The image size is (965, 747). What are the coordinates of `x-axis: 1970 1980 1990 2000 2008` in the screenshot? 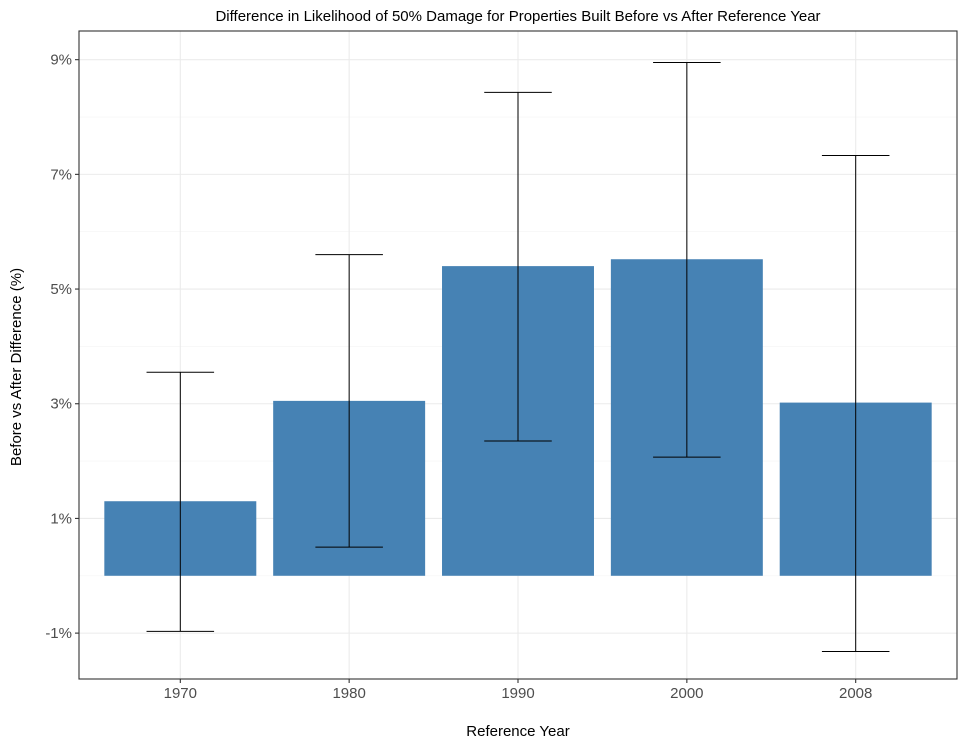 It's located at (518, 690).